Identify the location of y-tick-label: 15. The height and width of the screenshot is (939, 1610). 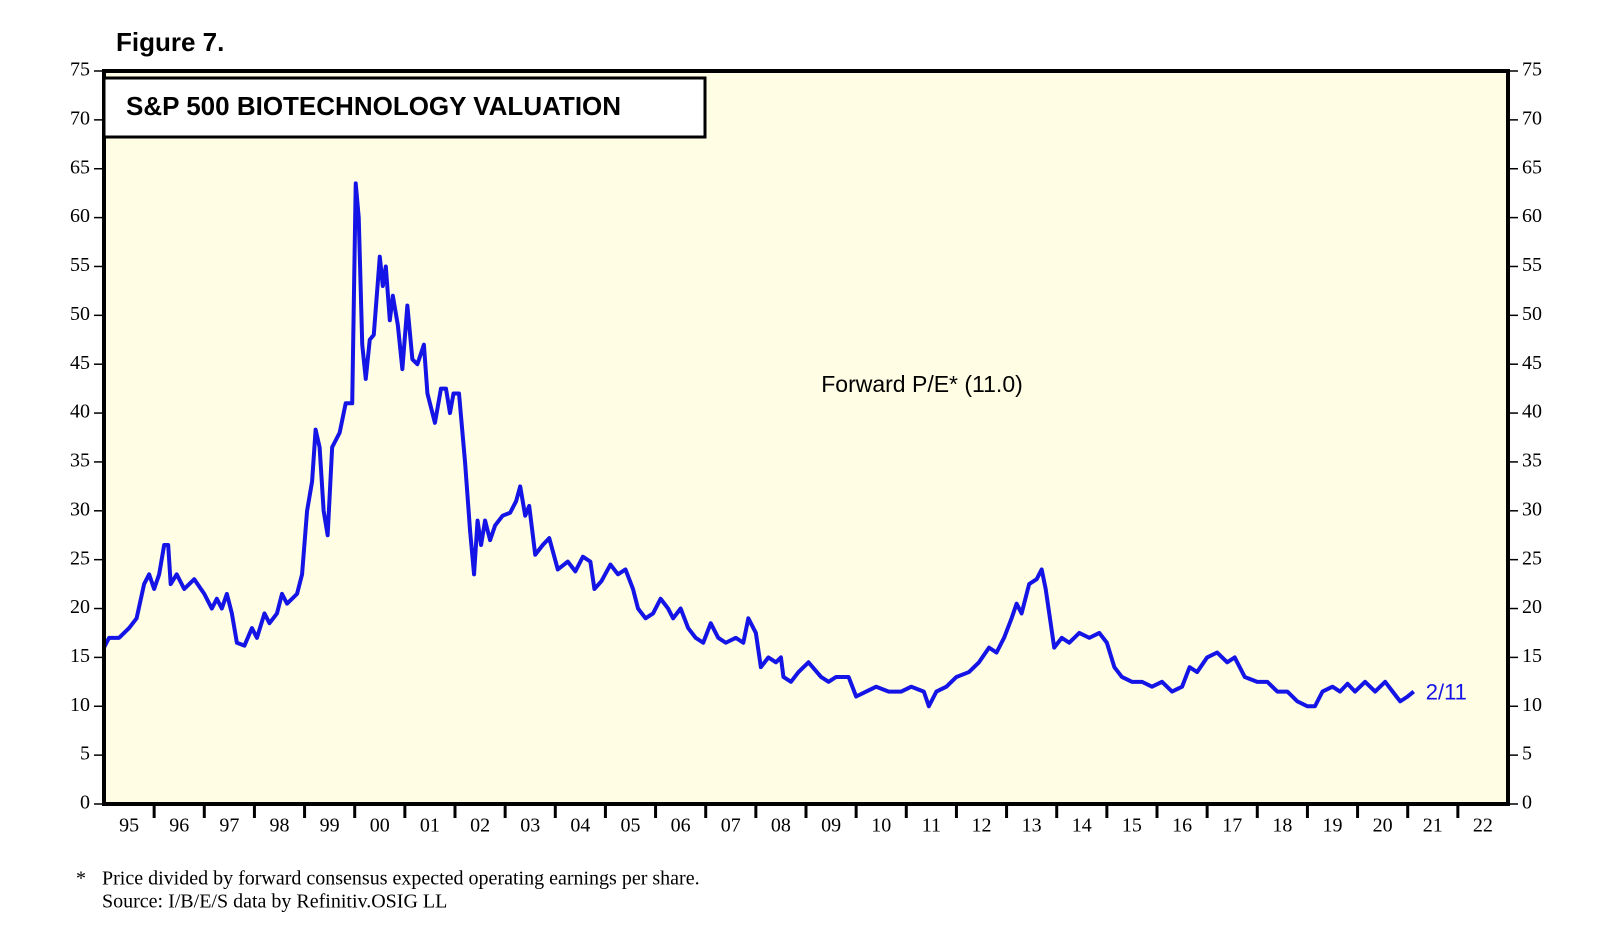
(80, 656).